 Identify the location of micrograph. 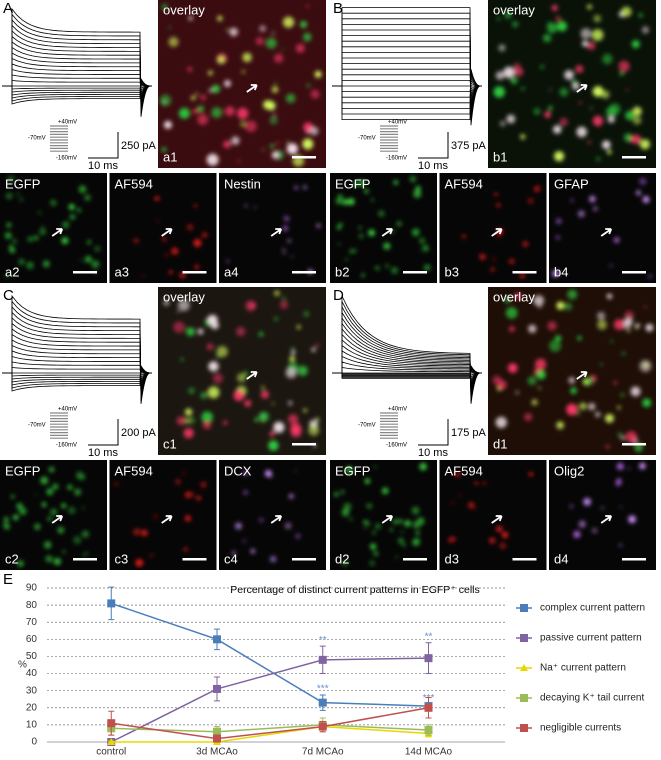
(493, 228).